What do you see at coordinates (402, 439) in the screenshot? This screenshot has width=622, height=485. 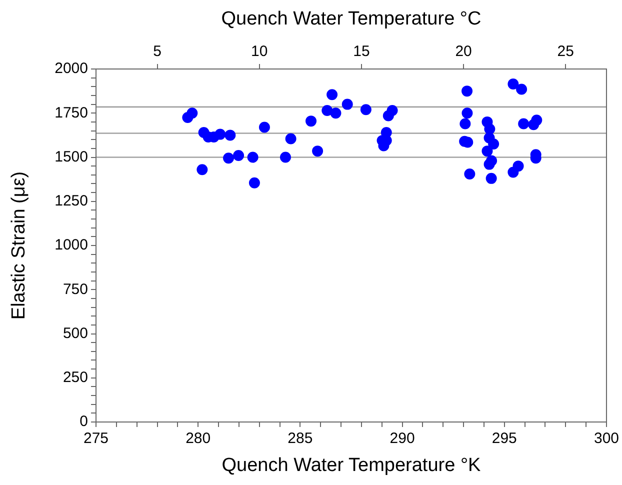 I see `x-tick-label: 290` at bounding box center [402, 439].